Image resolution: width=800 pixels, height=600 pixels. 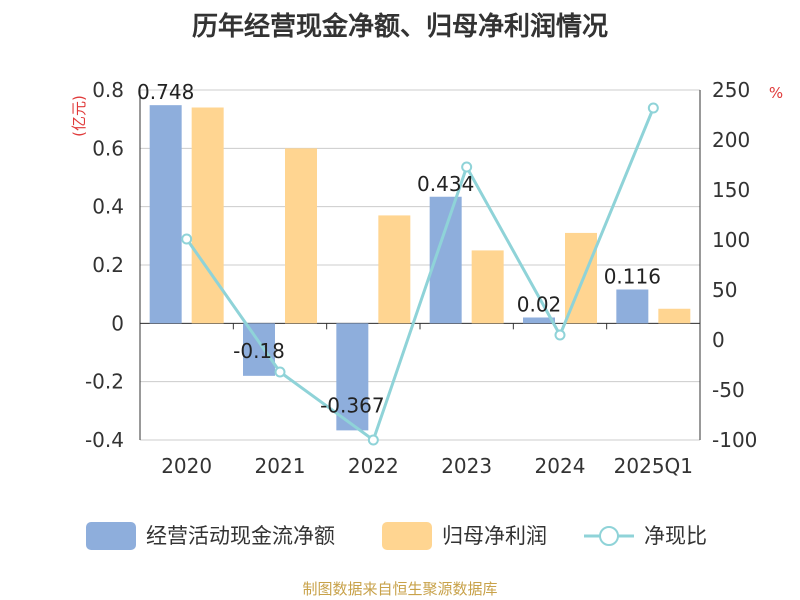 I want to click on x-tick-label: 2025Q1, so click(x=653, y=466).